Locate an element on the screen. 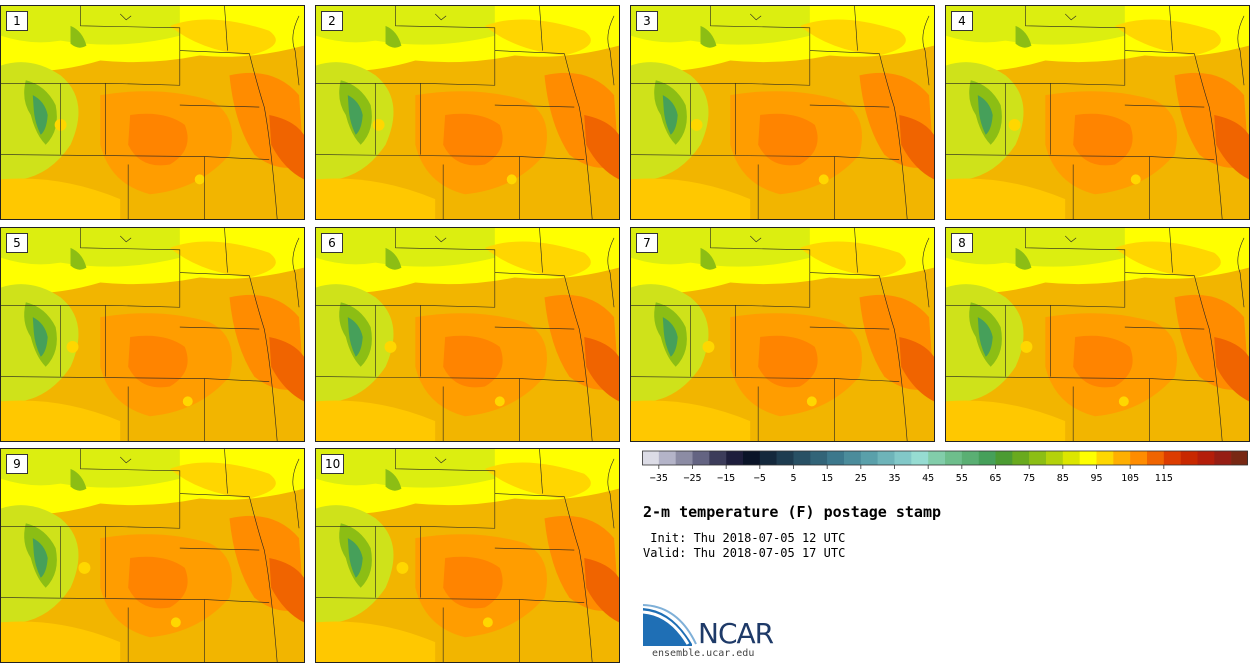  stamp-map-8: 8 is located at coordinates (1097, 334).